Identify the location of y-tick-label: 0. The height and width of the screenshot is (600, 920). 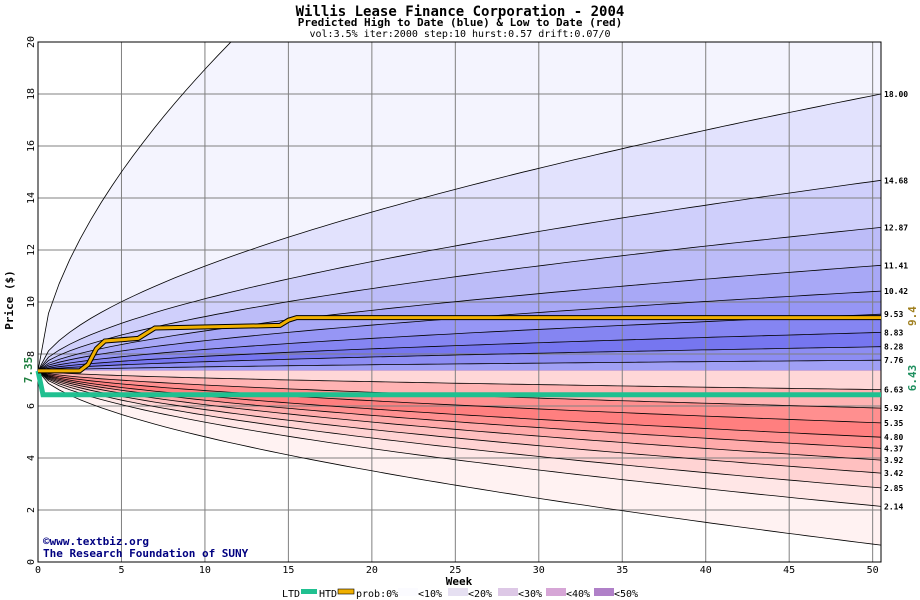
(31, 562).